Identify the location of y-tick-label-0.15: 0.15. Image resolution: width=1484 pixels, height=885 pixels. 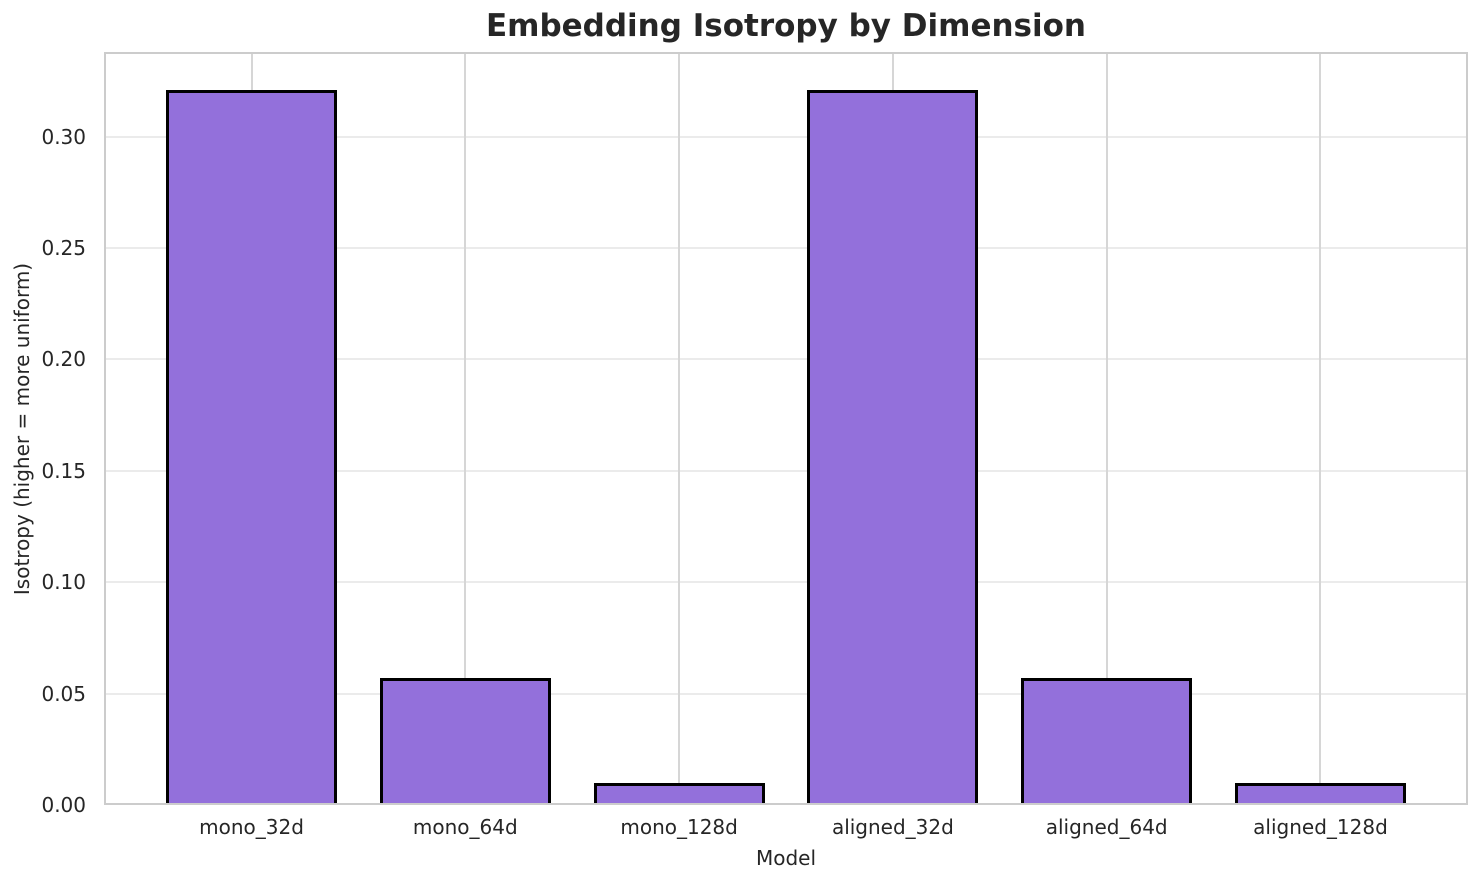
(63, 470).